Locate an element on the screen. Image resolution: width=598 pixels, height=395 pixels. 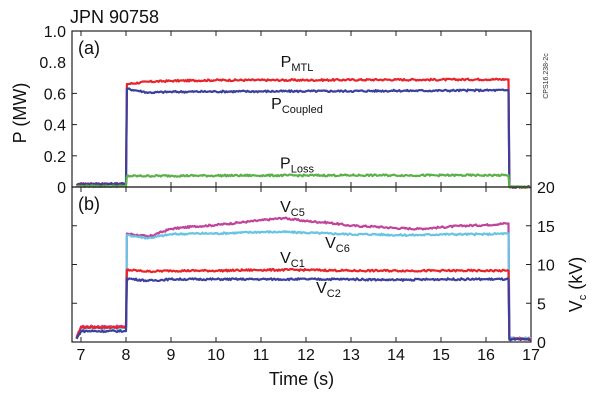
x-tick-label-8: 15 is located at coordinates (441, 355).